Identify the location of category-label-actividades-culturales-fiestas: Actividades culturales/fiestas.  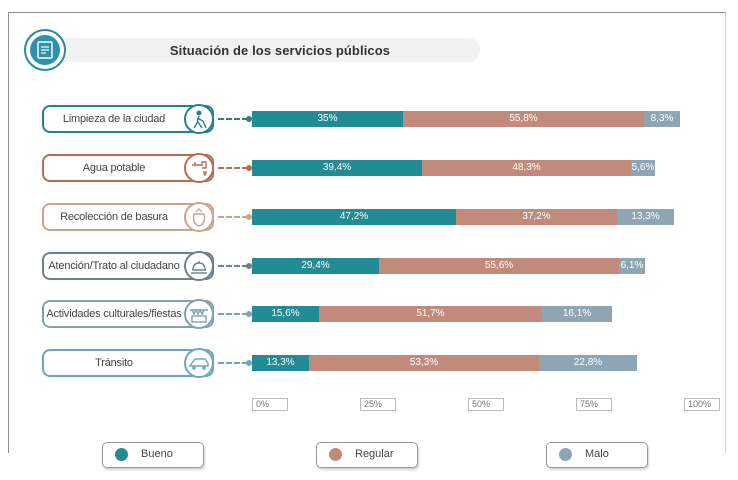
(128, 314).